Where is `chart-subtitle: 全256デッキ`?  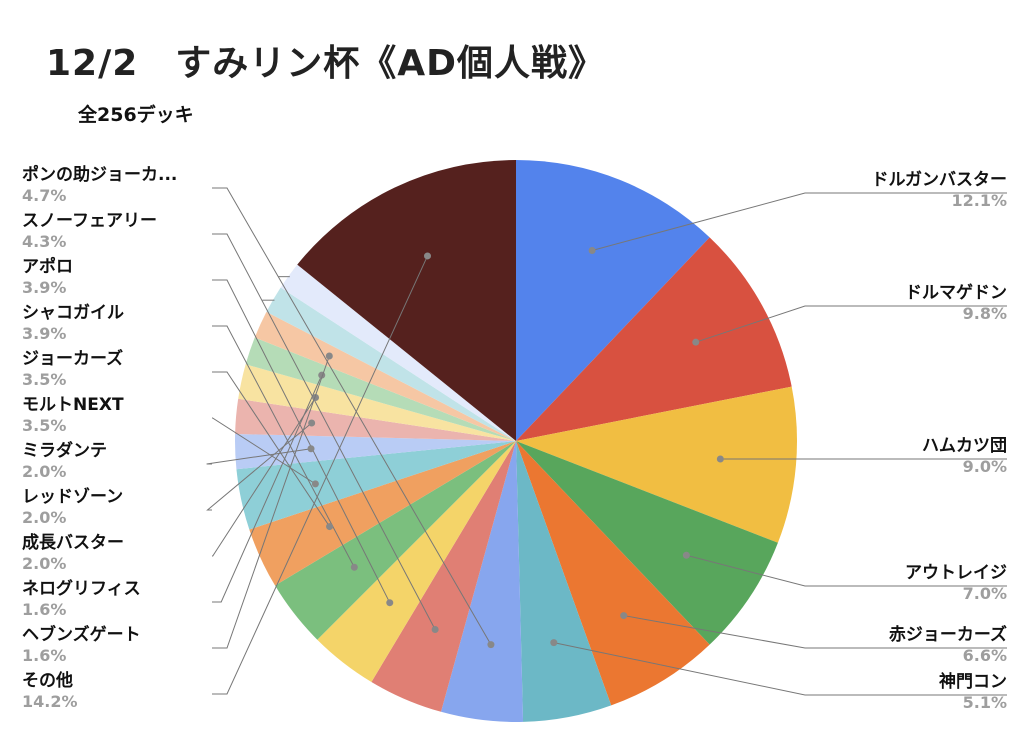 chart-subtitle: 全256デッキ is located at coordinates (136, 115).